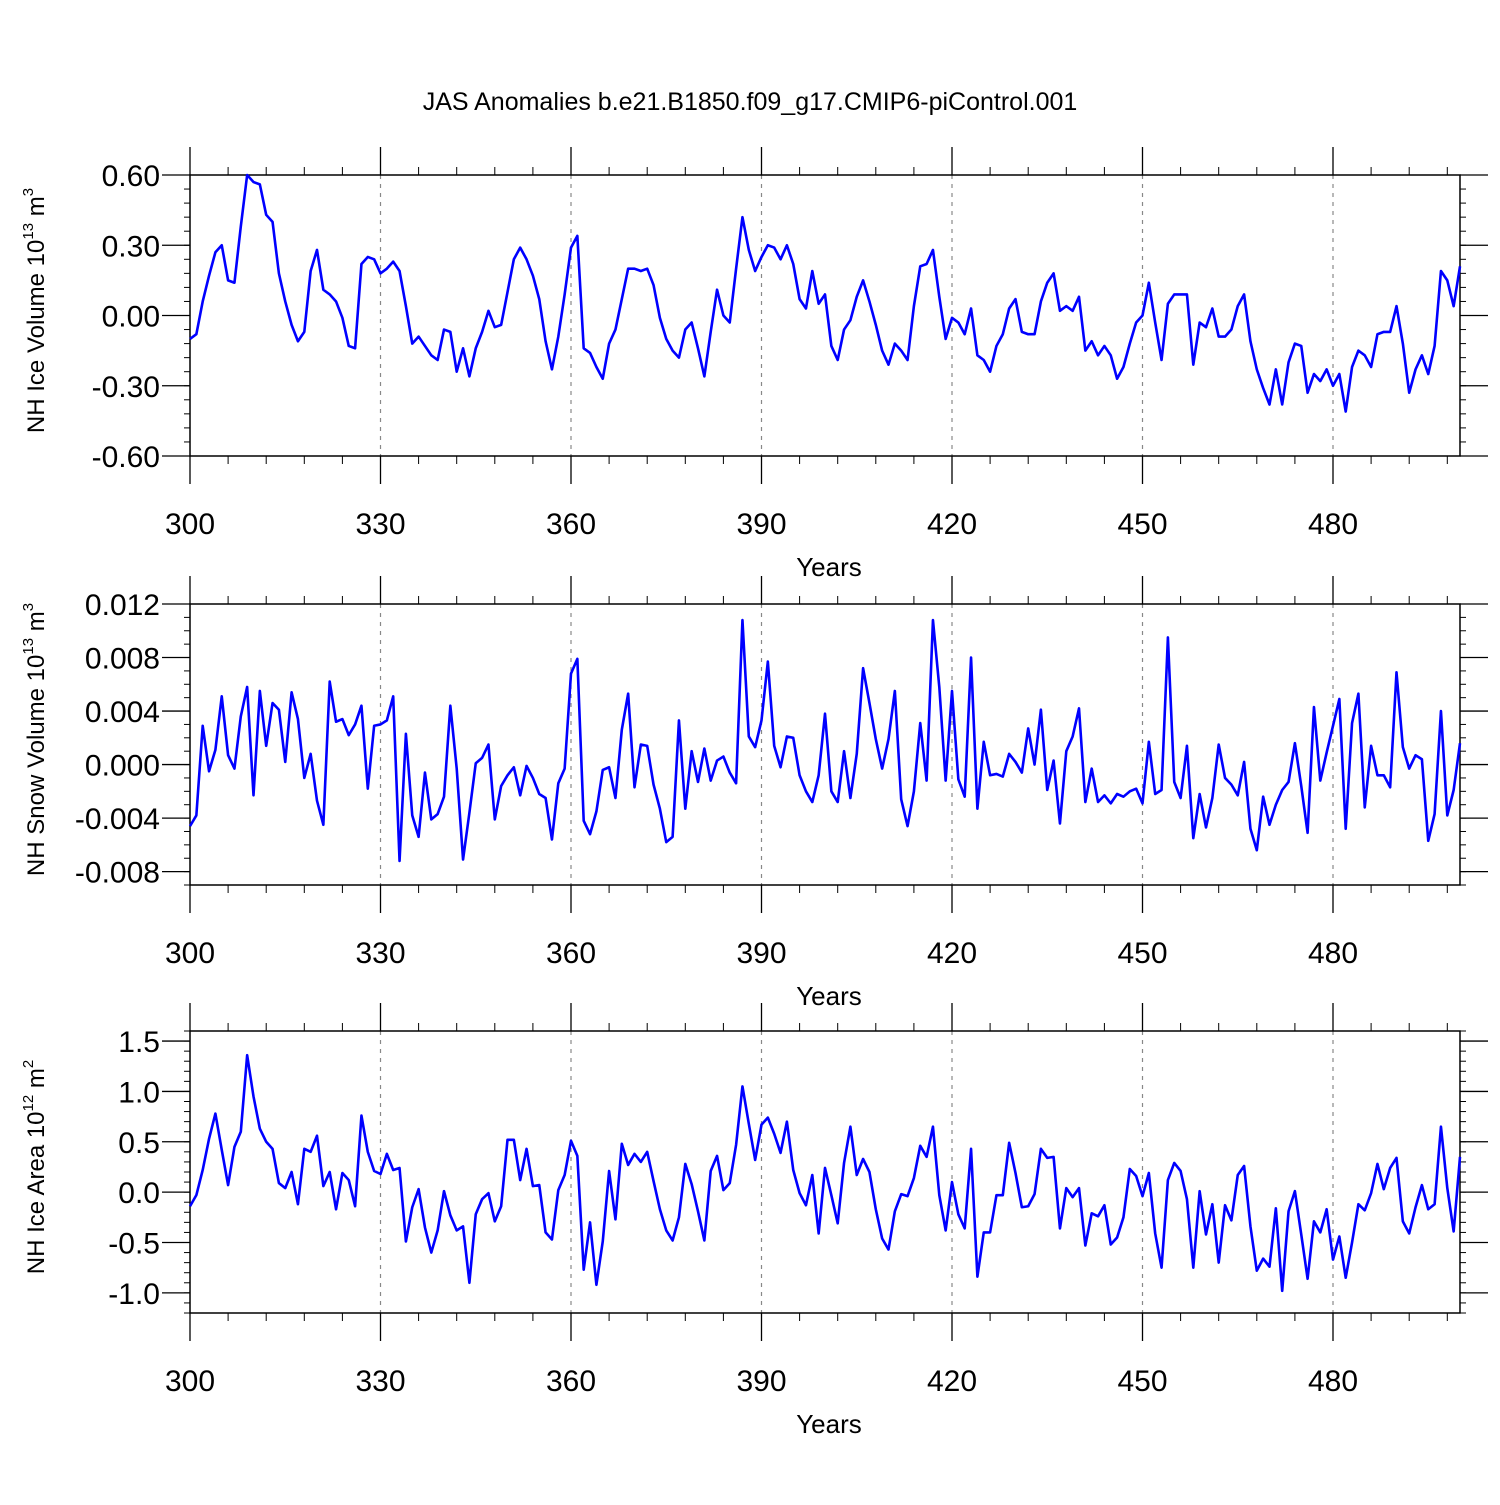 Image resolution: width=1500 pixels, height=1505 pixels. What do you see at coordinates (122, 659) in the screenshot?
I see `snow-volume-y-tick-label: 0.008` at bounding box center [122, 659].